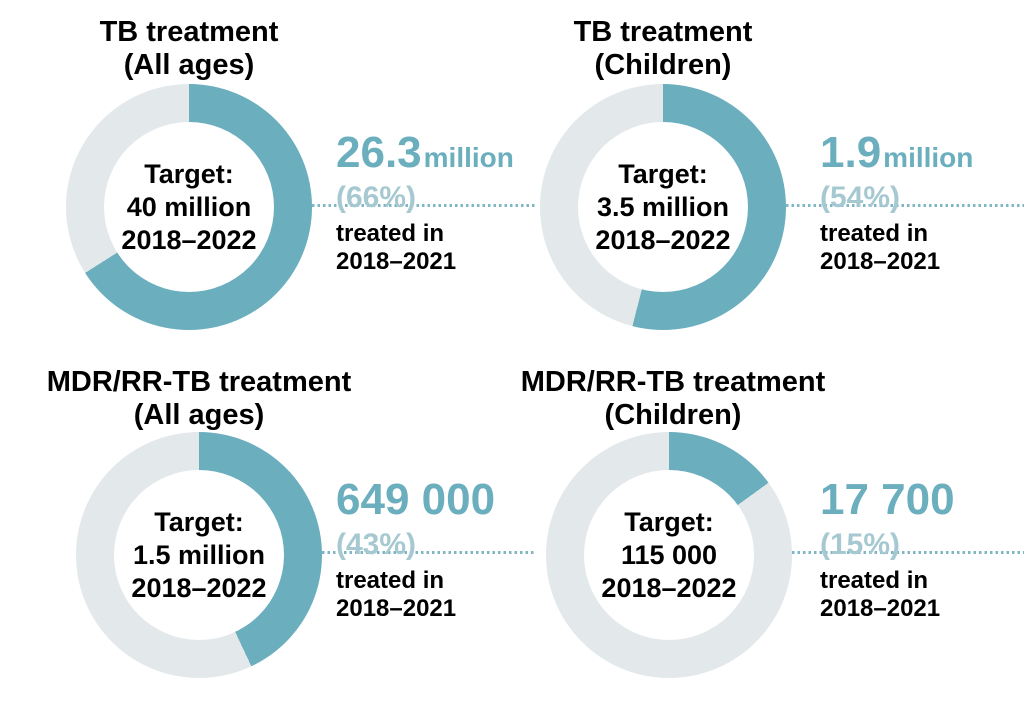 The width and height of the screenshot is (1024, 702). I want to click on chart-title: MDR/RR-TB treatment (Children), so click(673, 399).